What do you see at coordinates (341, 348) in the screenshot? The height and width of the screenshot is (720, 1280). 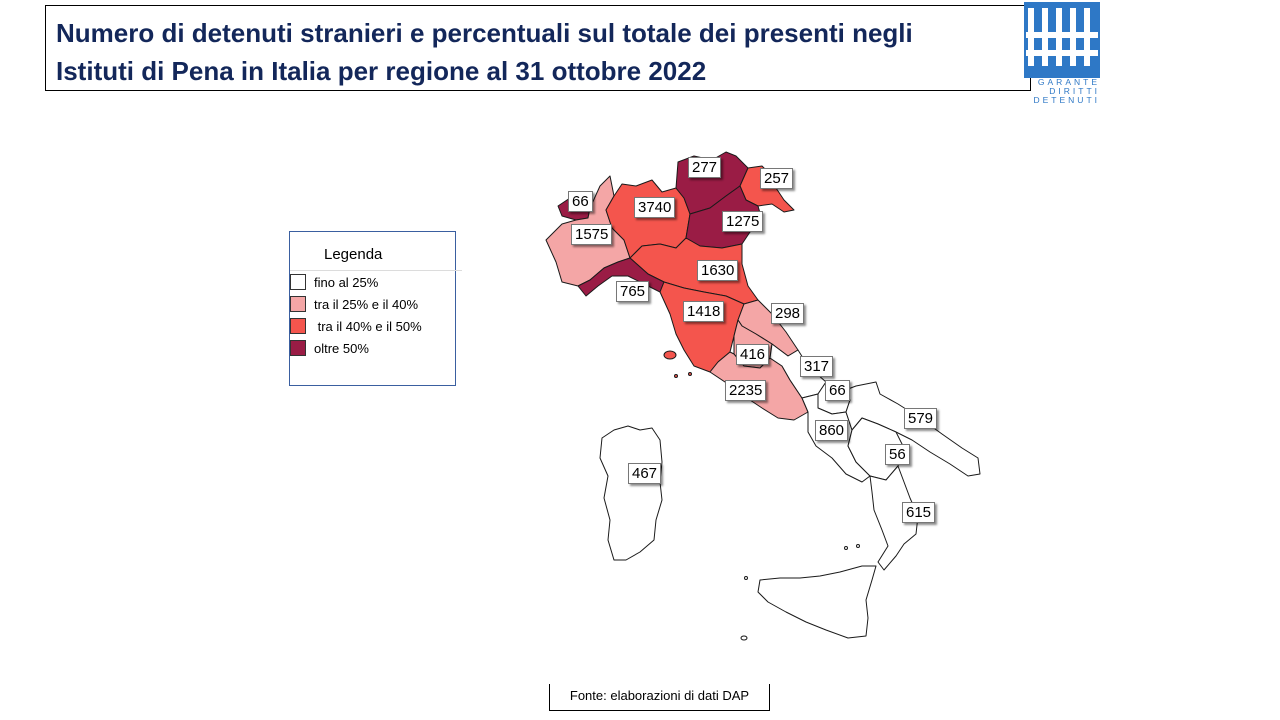 I see `legend-label: oltre 50%` at bounding box center [341, 348].